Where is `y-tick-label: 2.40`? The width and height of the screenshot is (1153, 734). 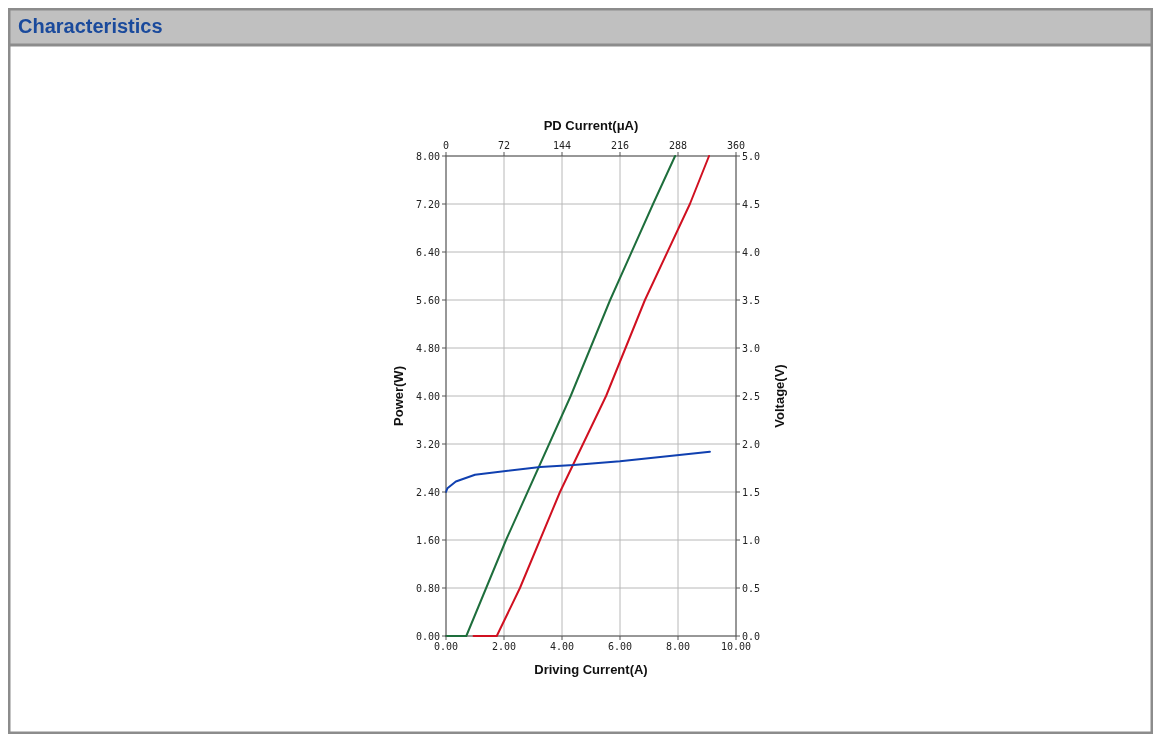
y-tick-label: 2.40 is located at coordinates (427, 492).